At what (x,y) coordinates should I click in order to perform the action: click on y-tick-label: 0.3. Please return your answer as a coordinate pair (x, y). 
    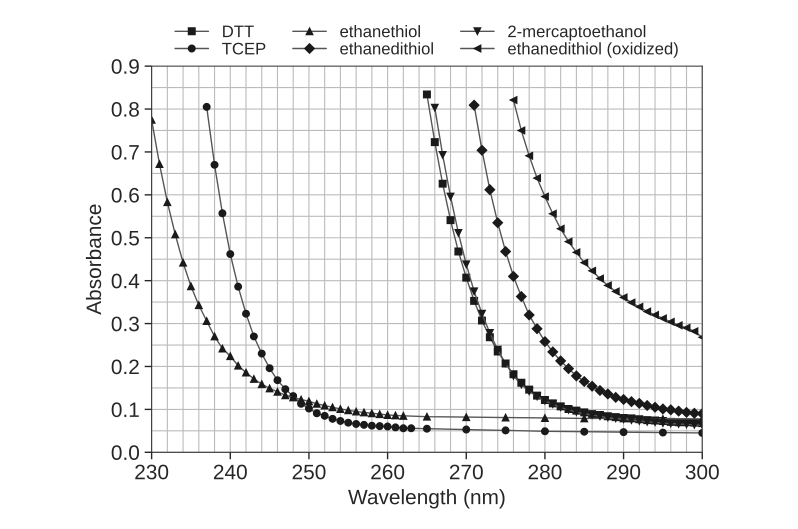
    Looking at the image, I should click on (125, 324).